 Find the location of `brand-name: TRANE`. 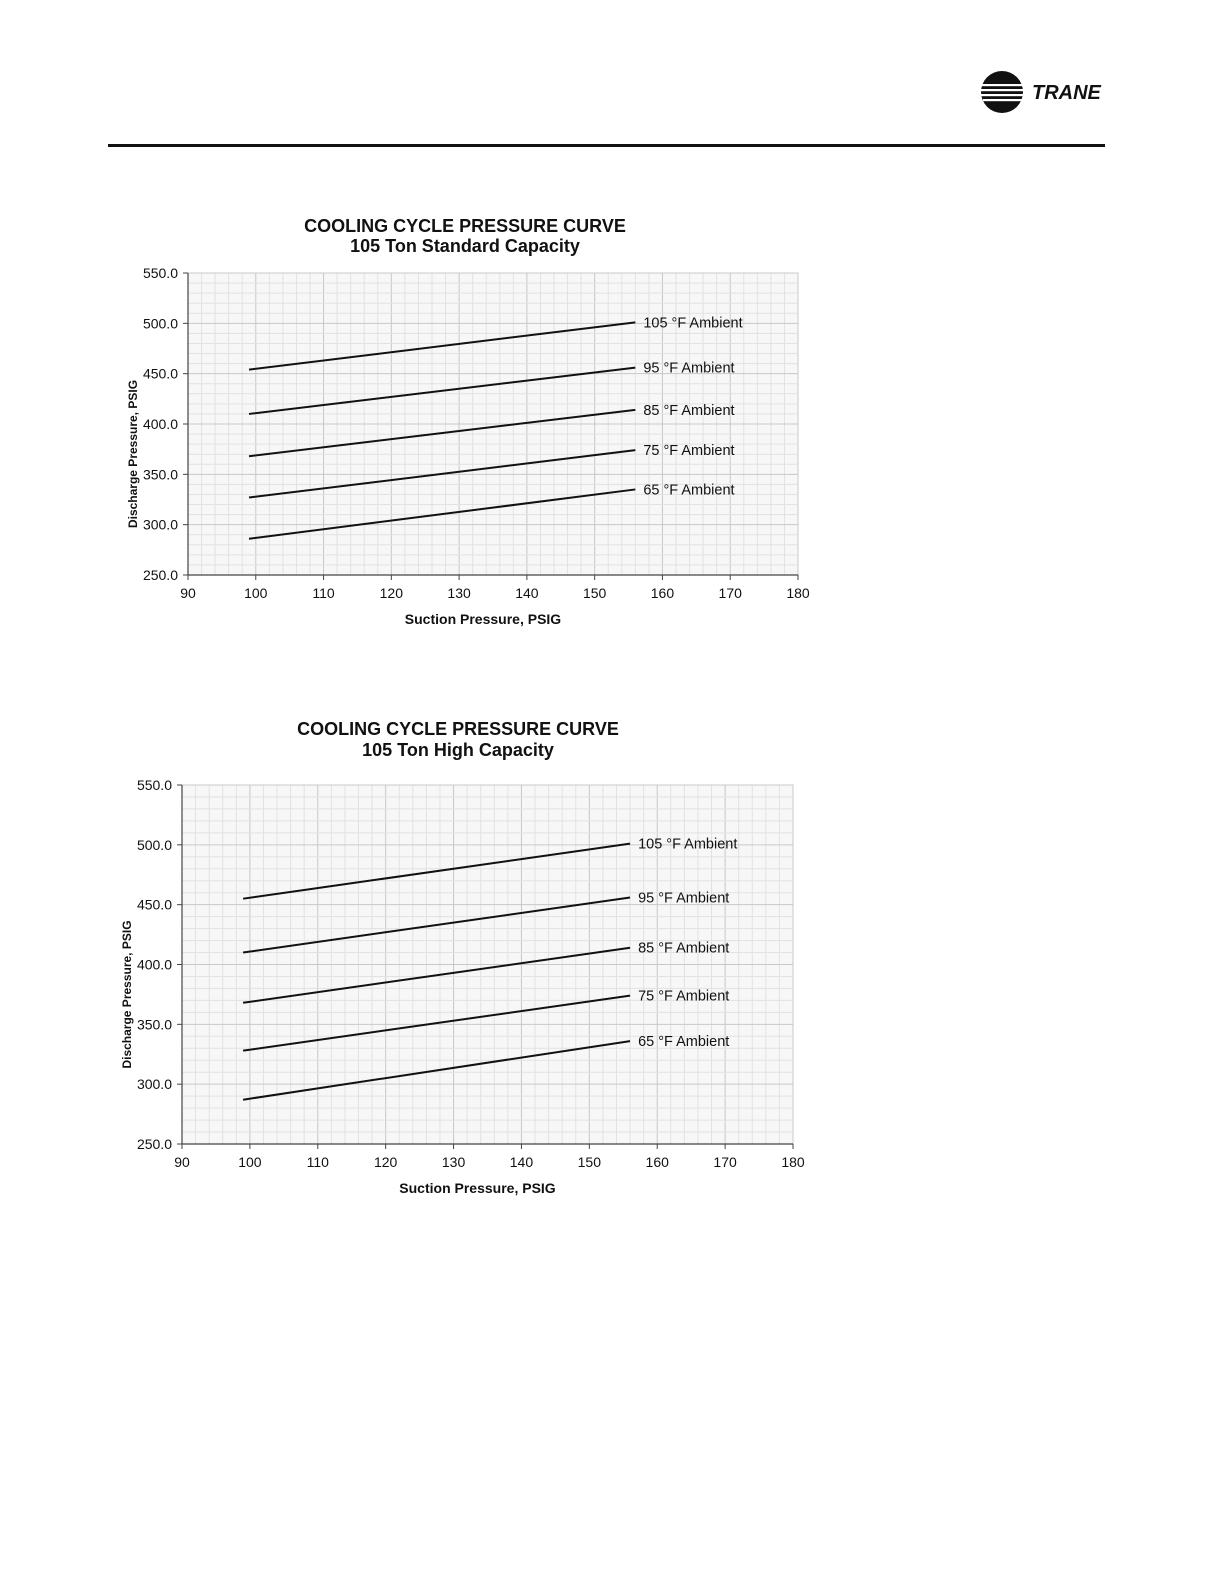

brand-name: TRANE is located at coordinates (1067, 93).